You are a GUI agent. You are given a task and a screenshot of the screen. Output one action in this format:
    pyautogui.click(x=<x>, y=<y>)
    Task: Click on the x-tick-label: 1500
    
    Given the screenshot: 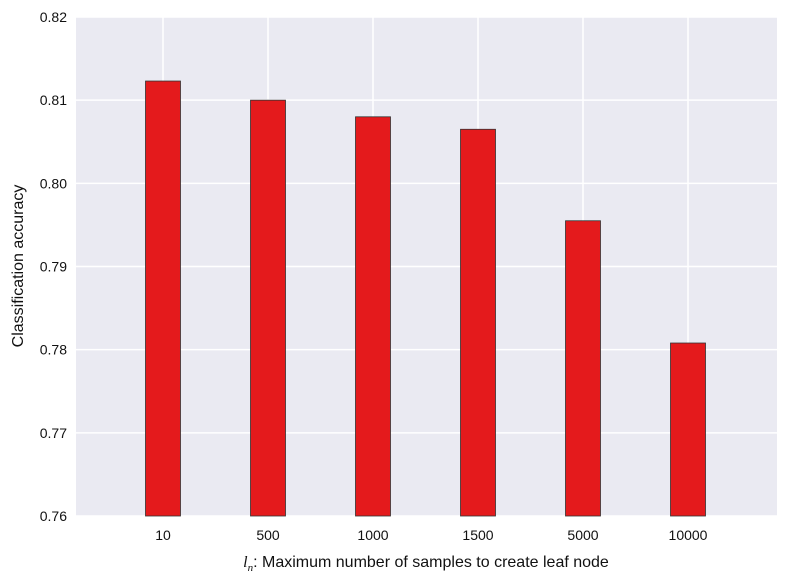 What is the action you would take?
    pyautogui.click(x=477, y=535)
    